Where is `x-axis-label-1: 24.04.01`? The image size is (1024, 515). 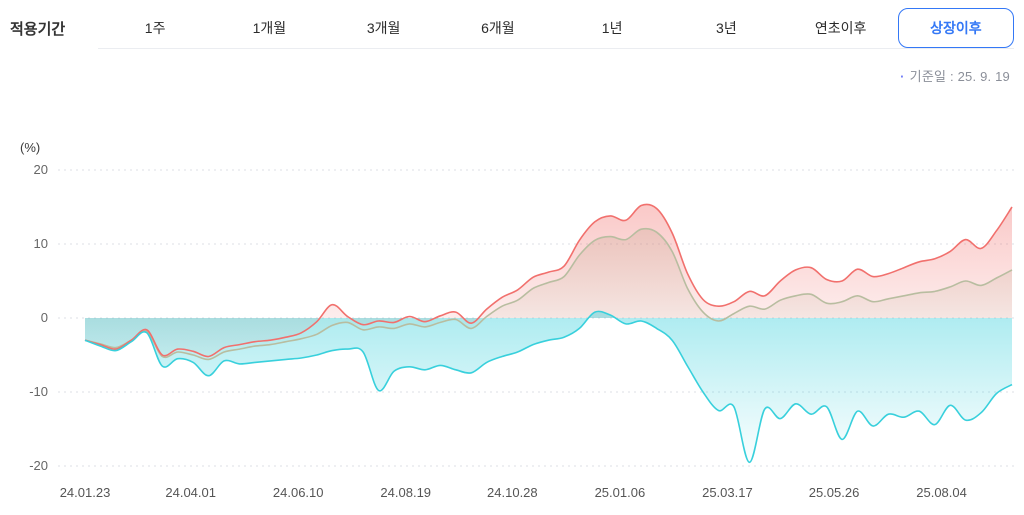 x-axis-label-1: 24.04.01 is located at coordinates (190, 492).